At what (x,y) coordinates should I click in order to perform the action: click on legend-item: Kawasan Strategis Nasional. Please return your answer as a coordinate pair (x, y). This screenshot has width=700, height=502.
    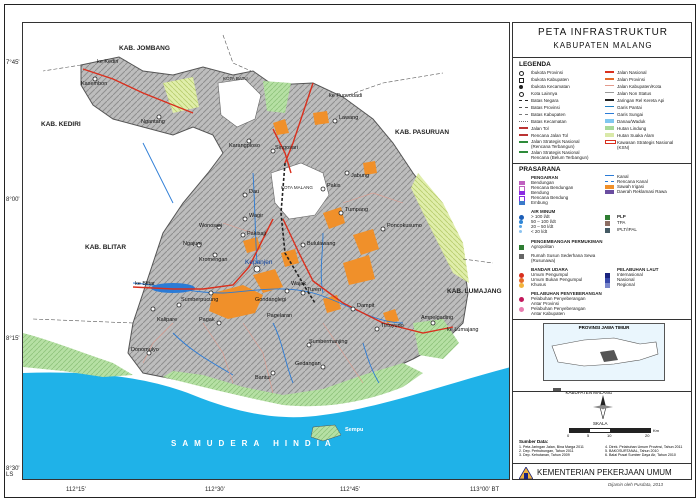
    Looking at the image, I should click on (645, 142).